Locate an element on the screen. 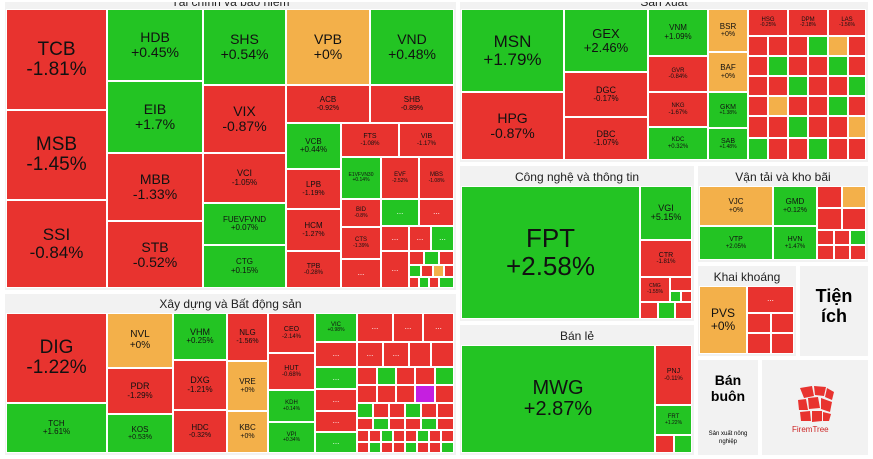  tile-HCM: HCM -1.27% is located at coordinates (313, 230).